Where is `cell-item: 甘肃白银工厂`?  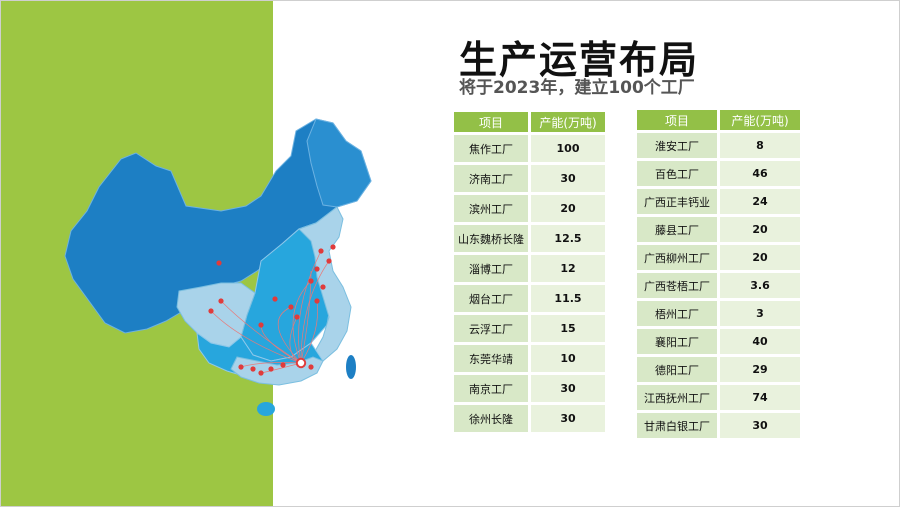 cell-item: 甘肃白银工厂 is located at coordinates (678, 425).